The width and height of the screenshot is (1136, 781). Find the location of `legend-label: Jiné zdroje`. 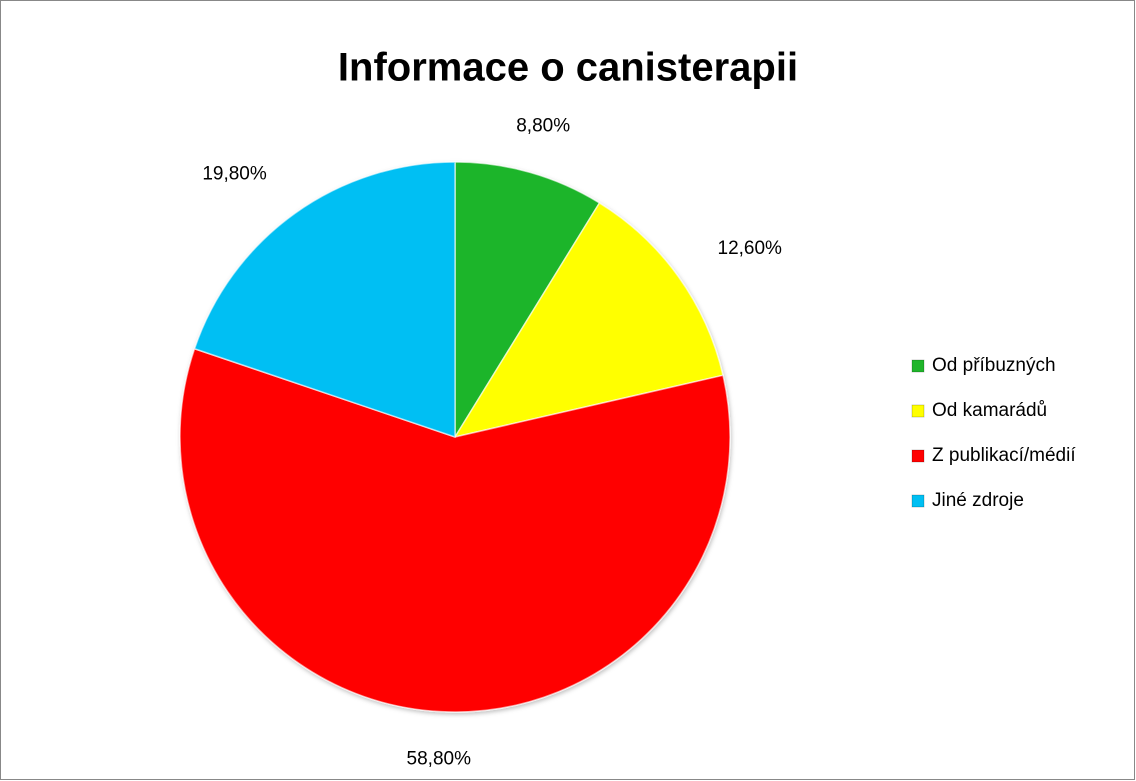

legend-label: Jiné zdroje is located at coordinates (978, 500).